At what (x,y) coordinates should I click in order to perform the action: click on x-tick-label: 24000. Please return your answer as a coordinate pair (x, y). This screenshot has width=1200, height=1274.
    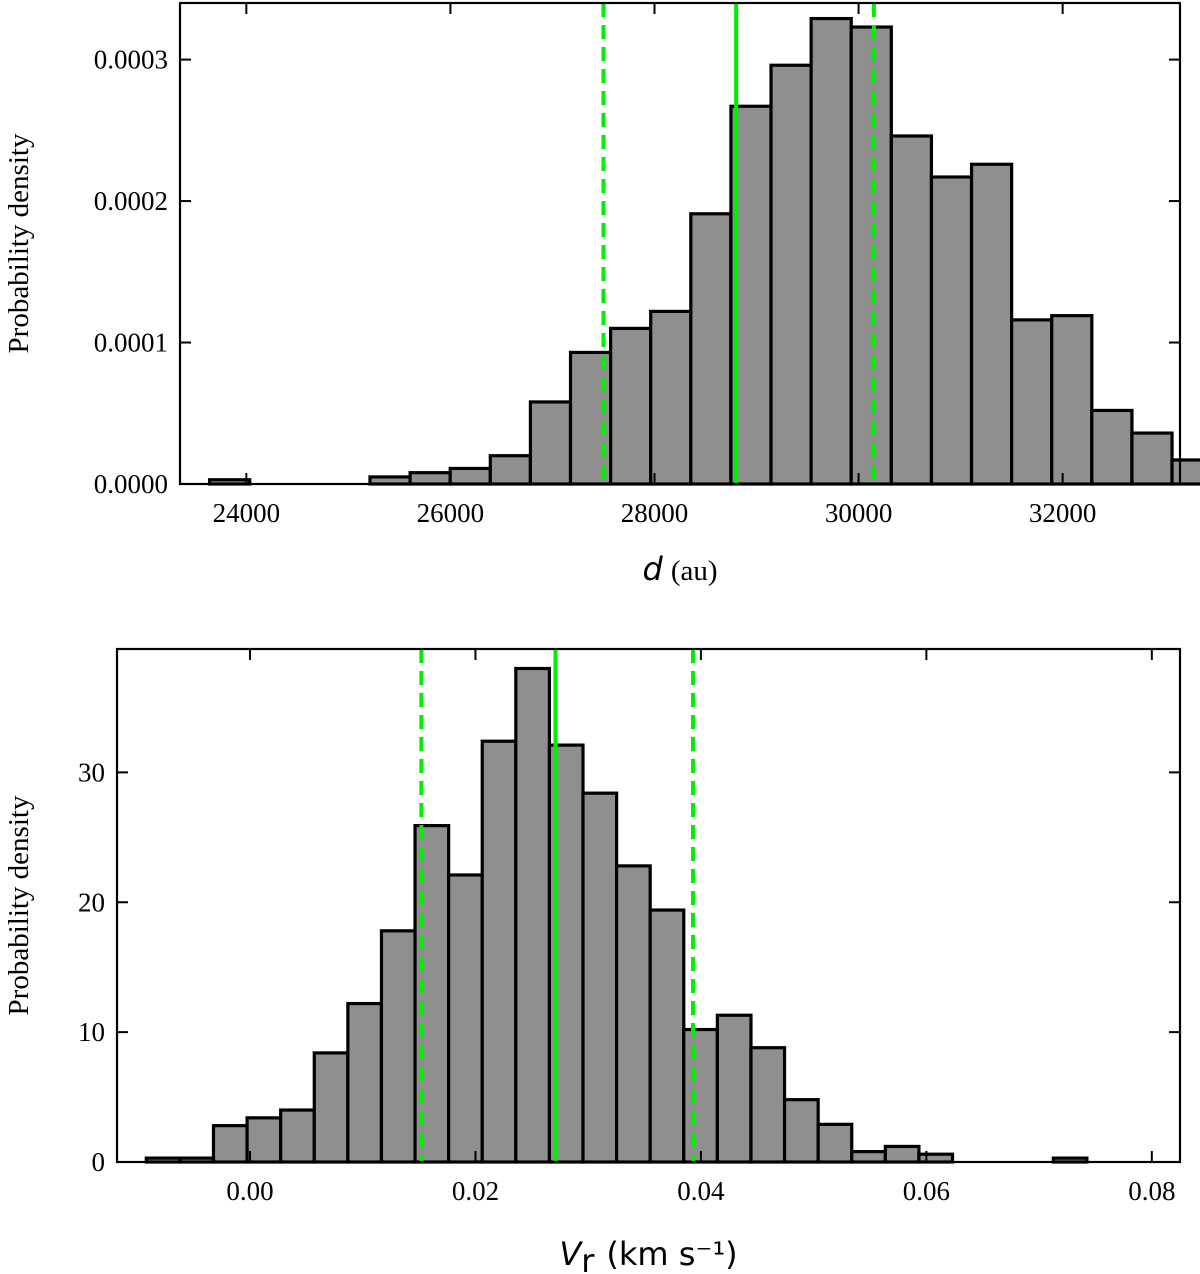
    Looking at the image, I should click on (247, 513).